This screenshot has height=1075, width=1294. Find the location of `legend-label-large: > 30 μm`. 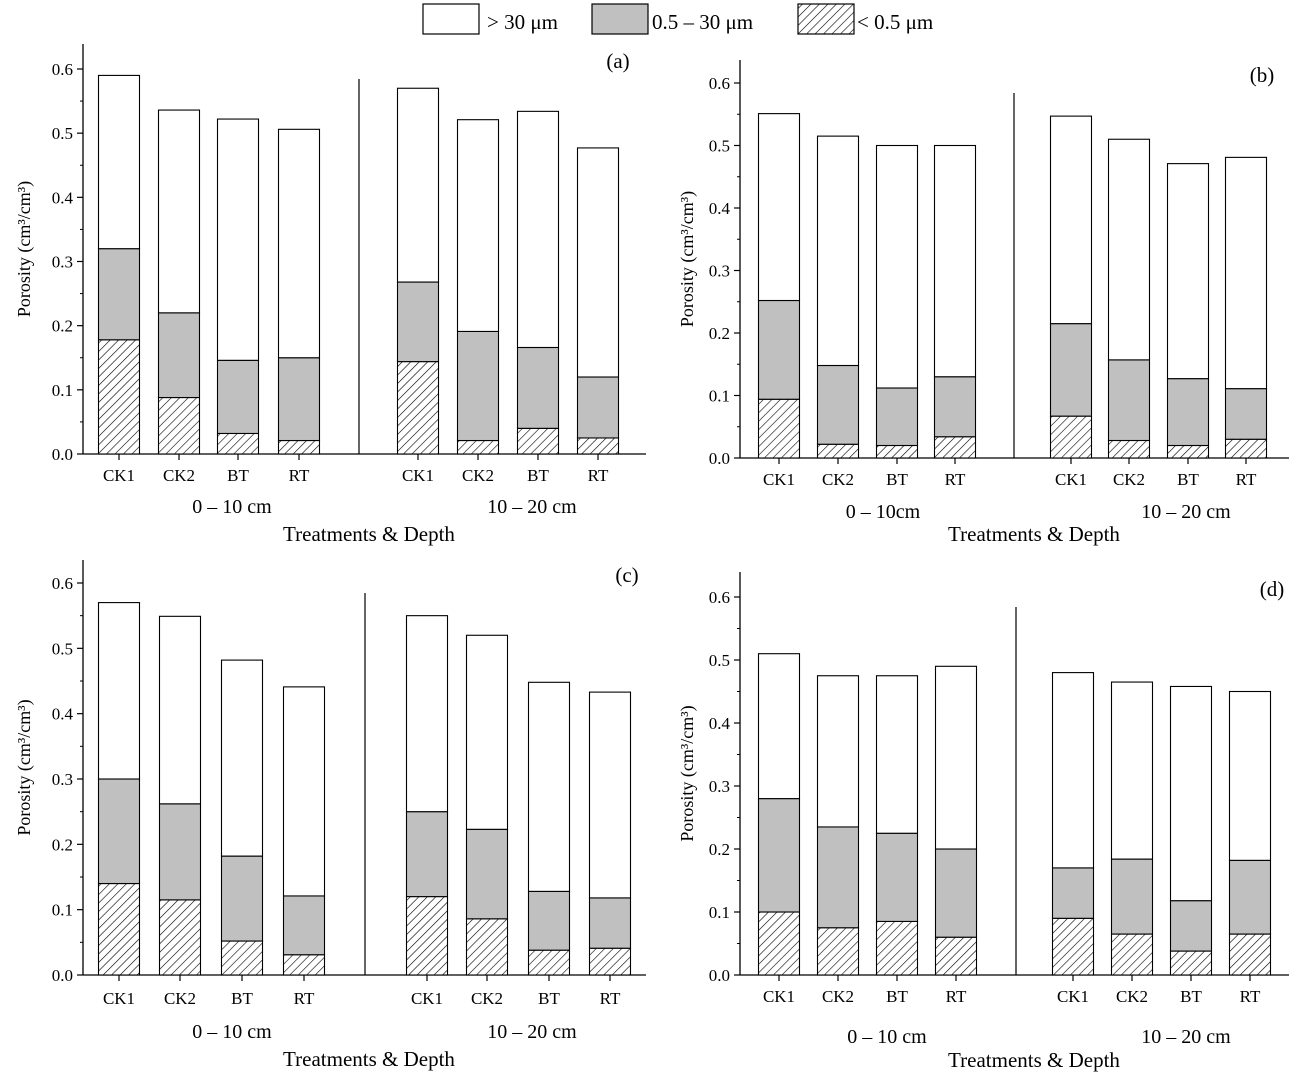

legend-label-large: > 30 μm is located at coordinates (522, 22).